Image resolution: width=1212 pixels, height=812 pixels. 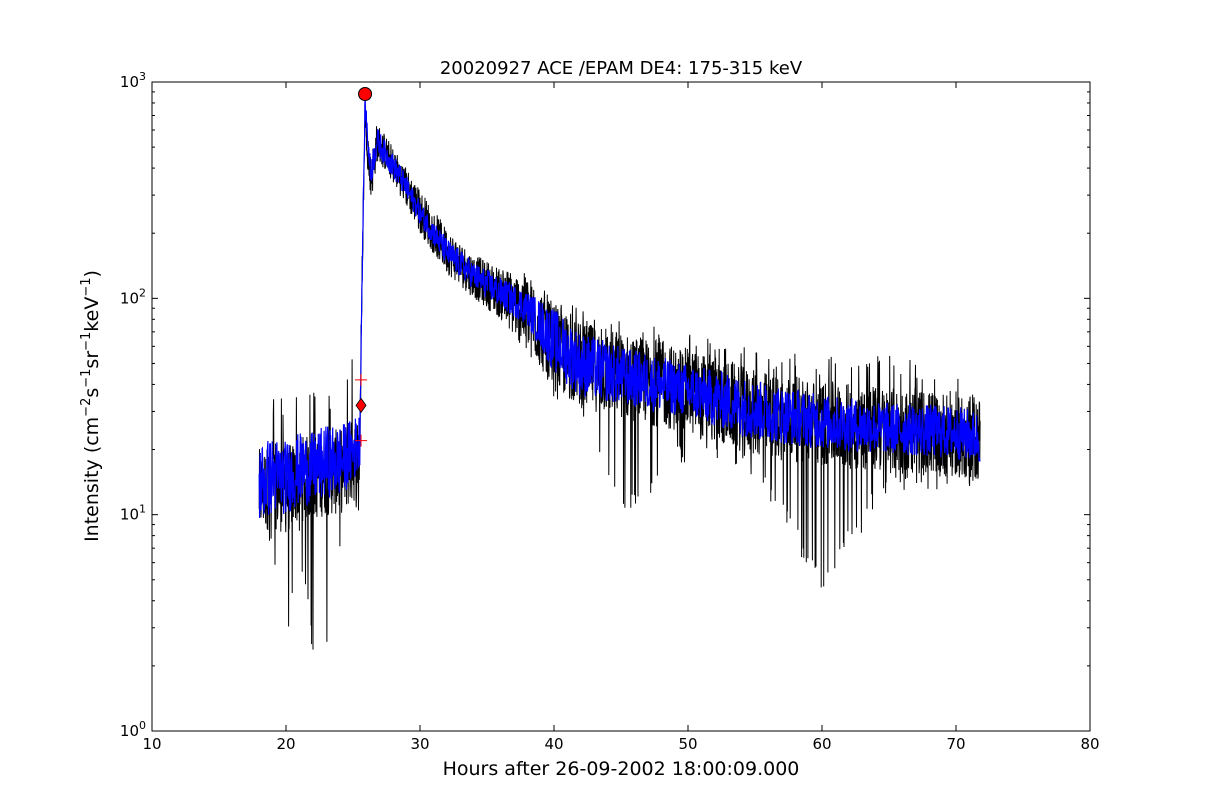 I want to click on y-tick-label: 10², so click(x=133, y=296).